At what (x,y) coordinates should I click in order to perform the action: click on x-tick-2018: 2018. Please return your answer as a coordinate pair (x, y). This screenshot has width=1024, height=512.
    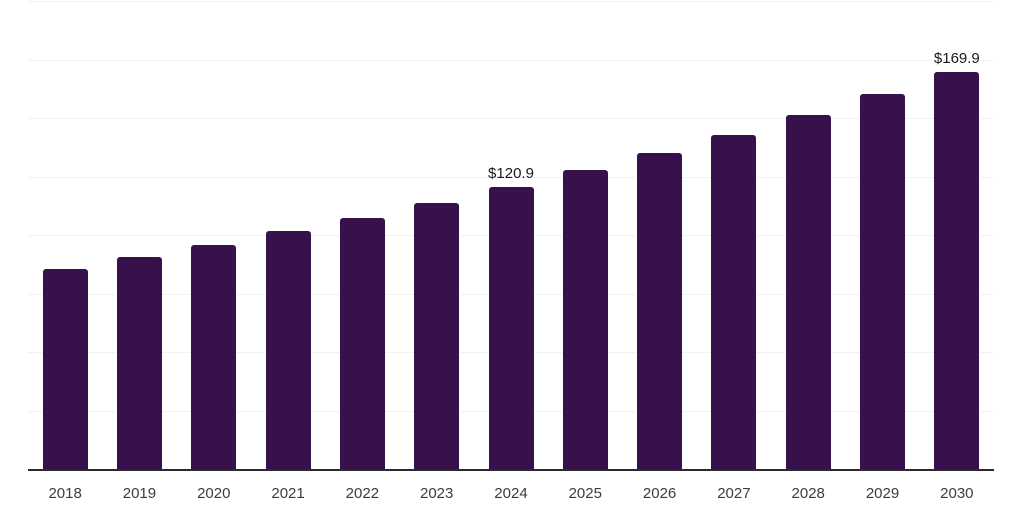
    Looking at the image, I should click on (65, 493).